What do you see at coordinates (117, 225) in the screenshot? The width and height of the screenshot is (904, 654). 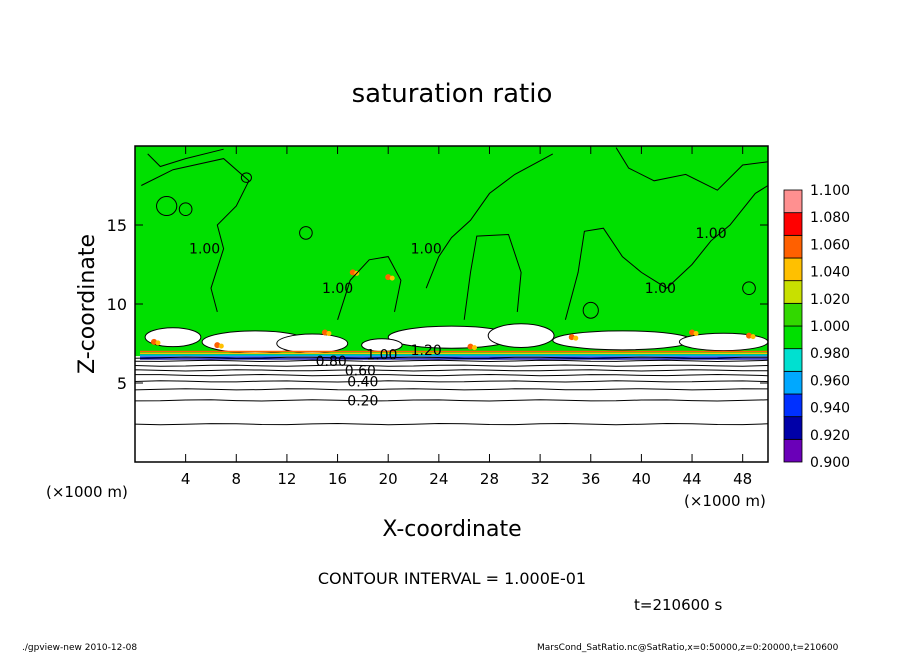 I see `y-tick-label: 15` at bounding box center [117, 225].